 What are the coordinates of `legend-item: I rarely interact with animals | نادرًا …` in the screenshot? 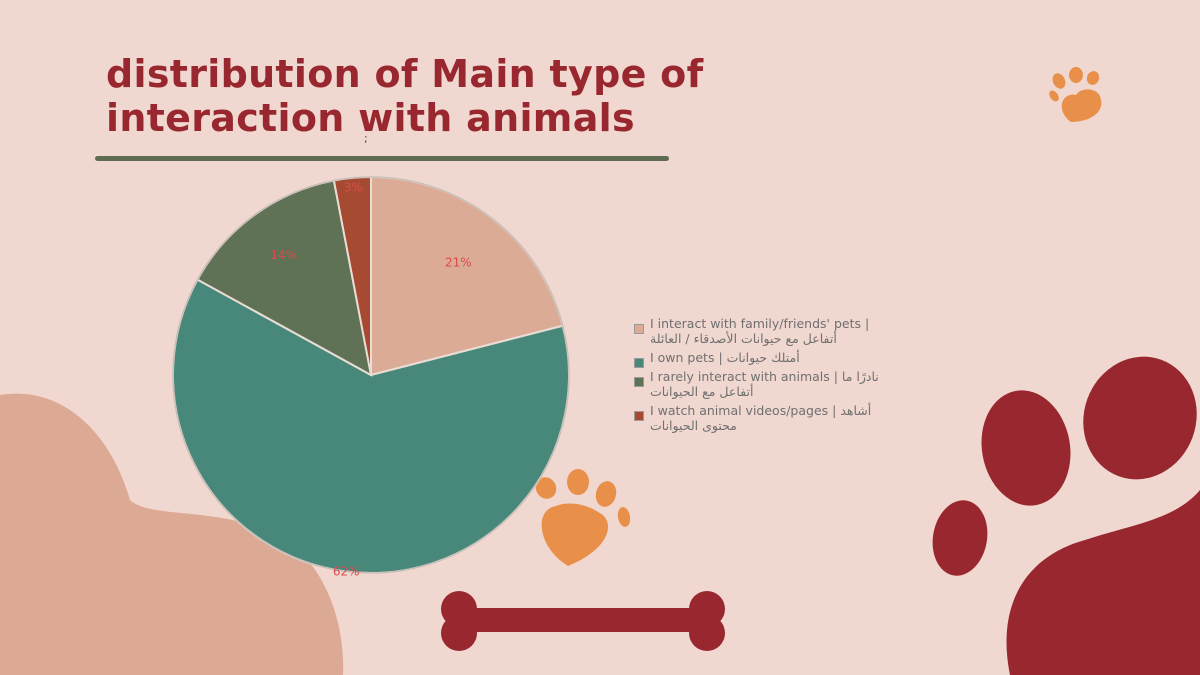 It's located at (760, 384).